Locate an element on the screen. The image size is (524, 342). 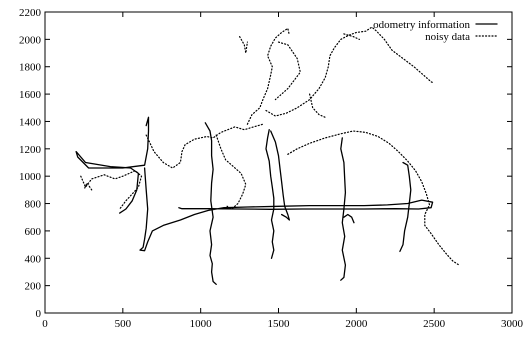
y-tick-label: 1600 is located at coordinates (30, 95).